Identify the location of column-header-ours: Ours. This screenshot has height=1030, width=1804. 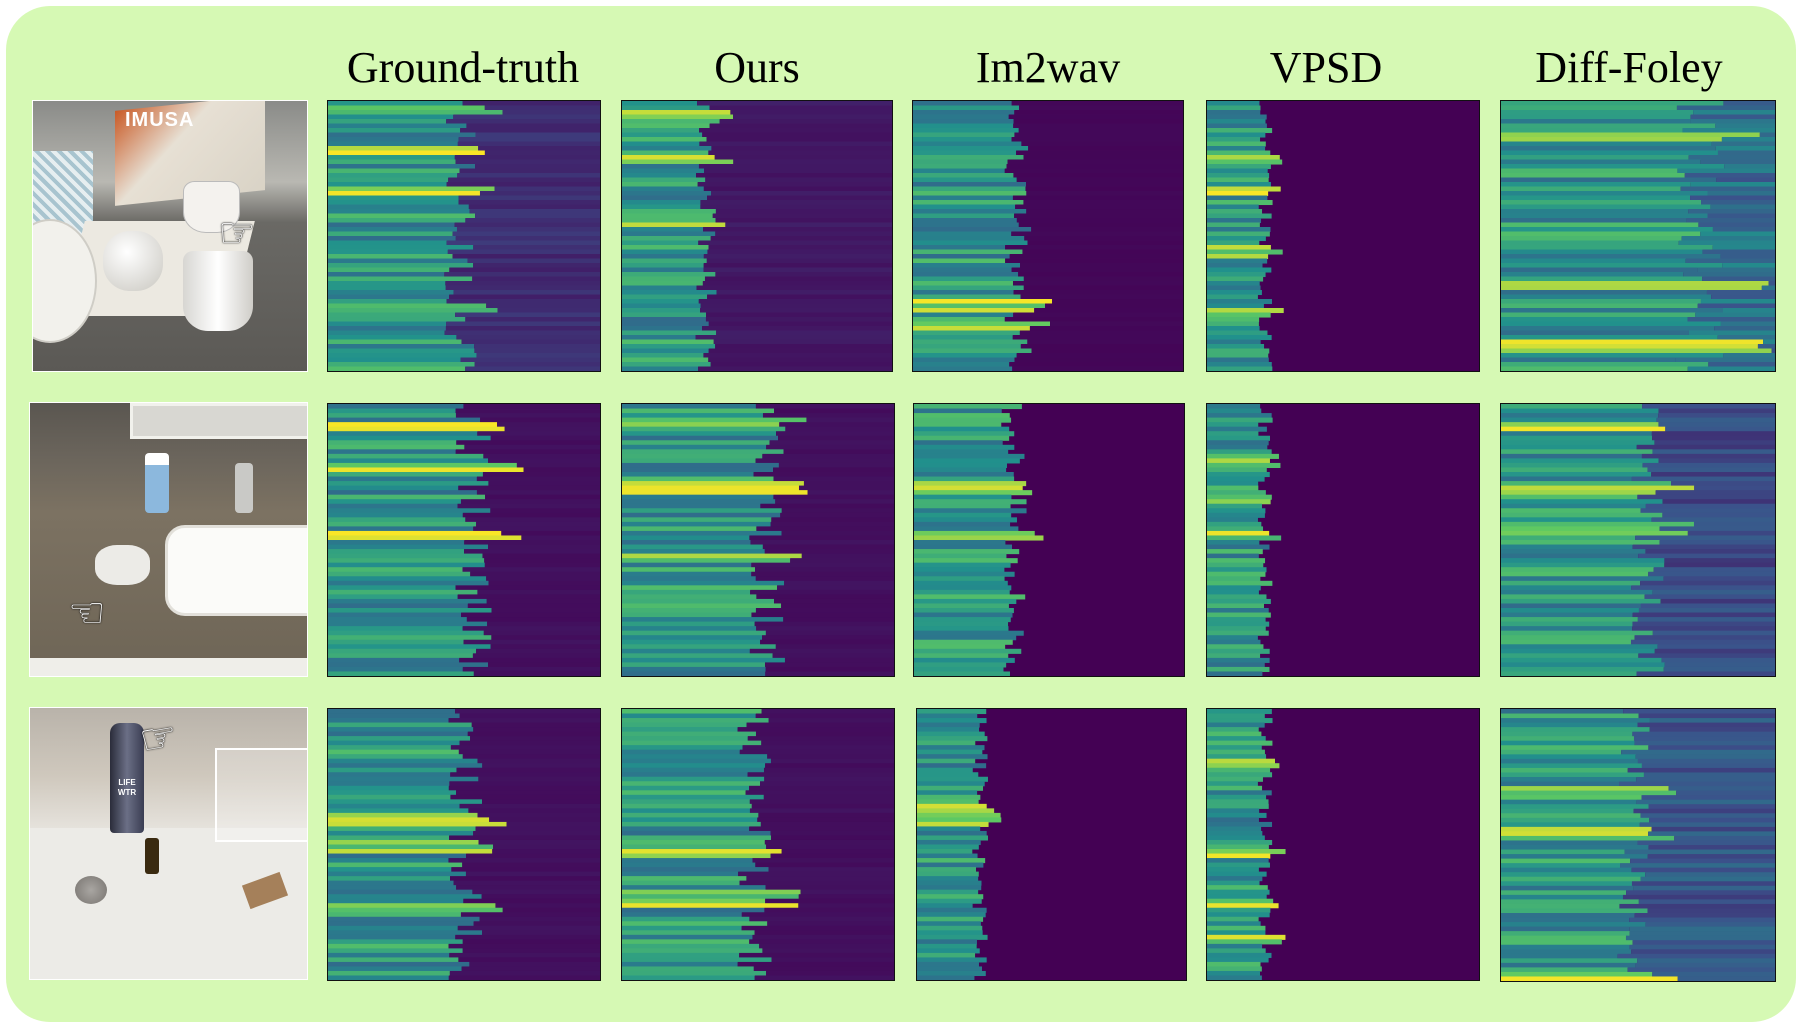
(757, 67).